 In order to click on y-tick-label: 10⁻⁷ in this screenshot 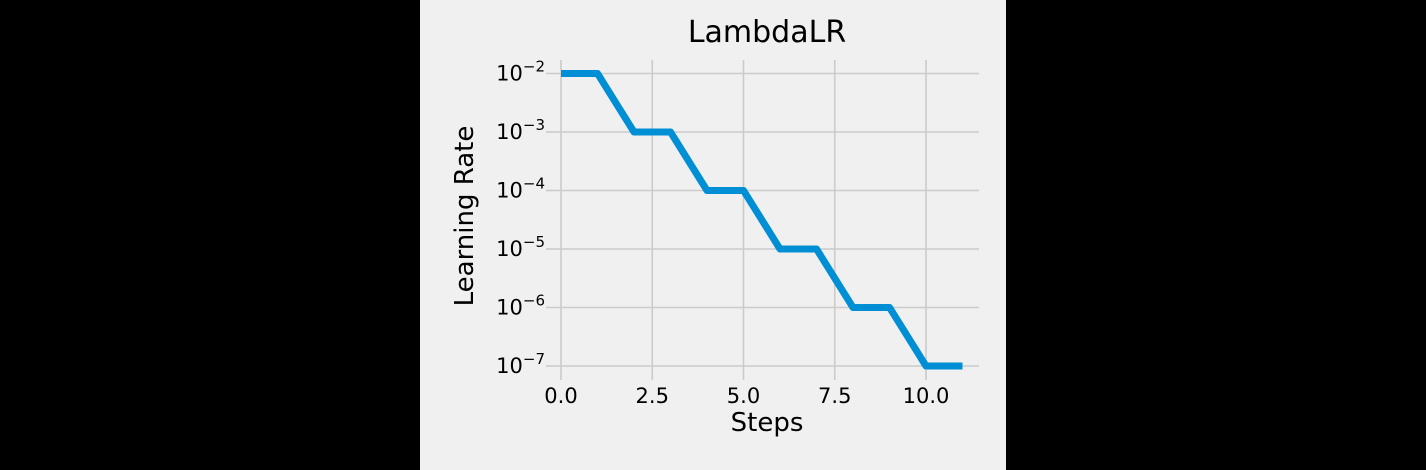, I will do `click(520, 364)`.